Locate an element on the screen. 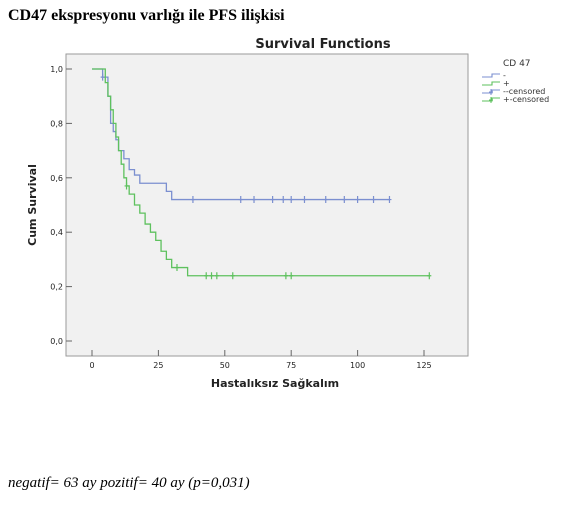  y-tick-label: 0,0 is located at coordinates (56, 341).